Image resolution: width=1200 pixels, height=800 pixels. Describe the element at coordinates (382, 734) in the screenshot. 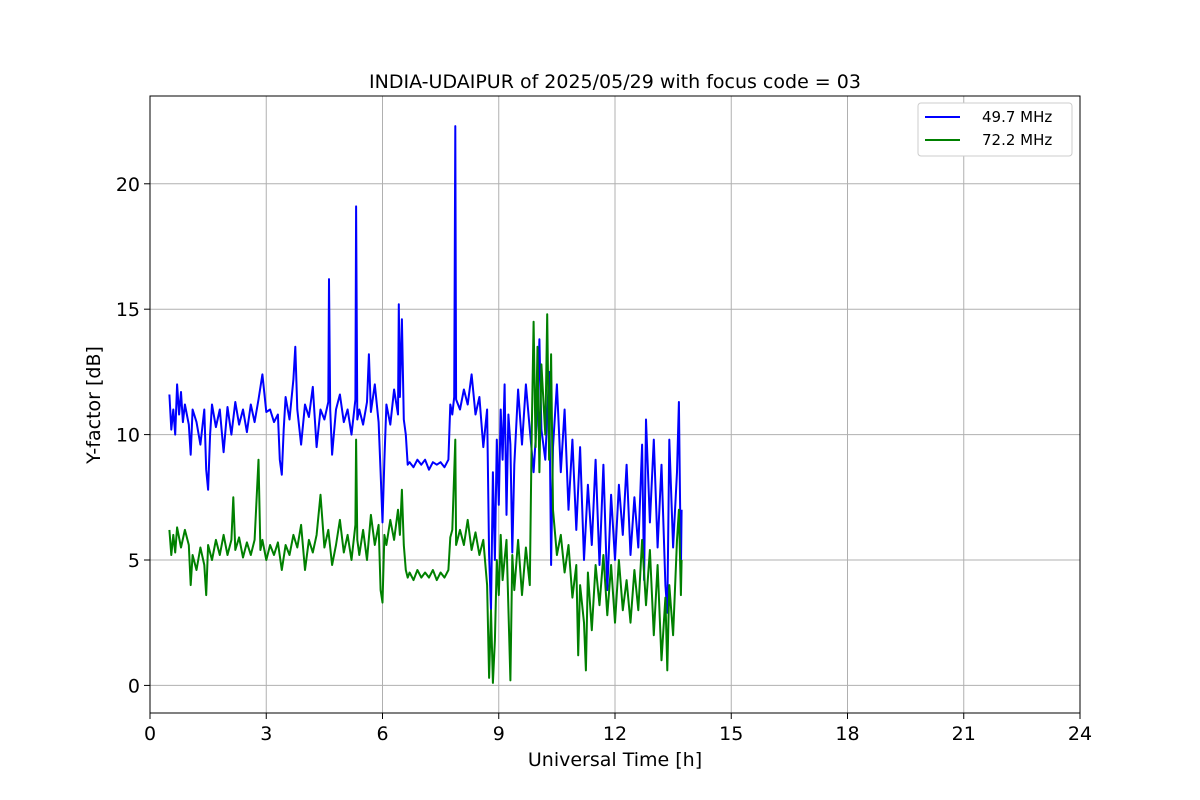

I see `x-tick-label: 6` at that location.